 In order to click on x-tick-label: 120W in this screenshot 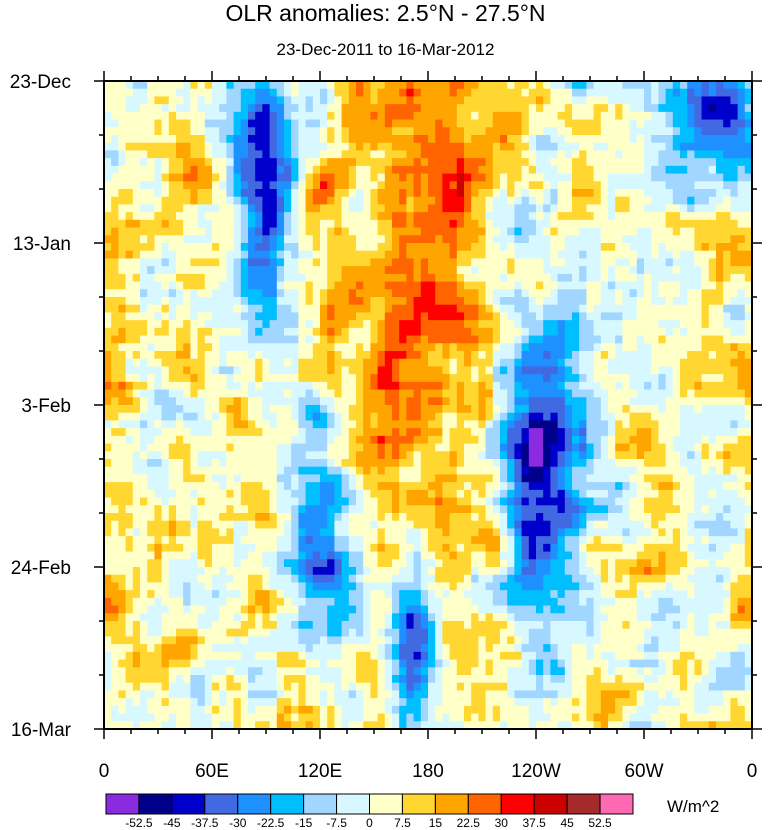, I will do `click(536, 771)`.